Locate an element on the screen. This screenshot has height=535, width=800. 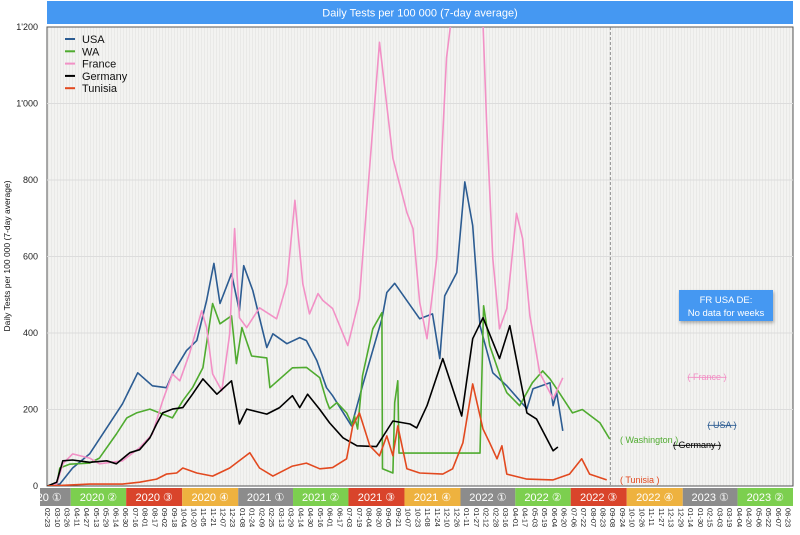
x-tick-label: 02-23 is located at coordinates (47, 517).